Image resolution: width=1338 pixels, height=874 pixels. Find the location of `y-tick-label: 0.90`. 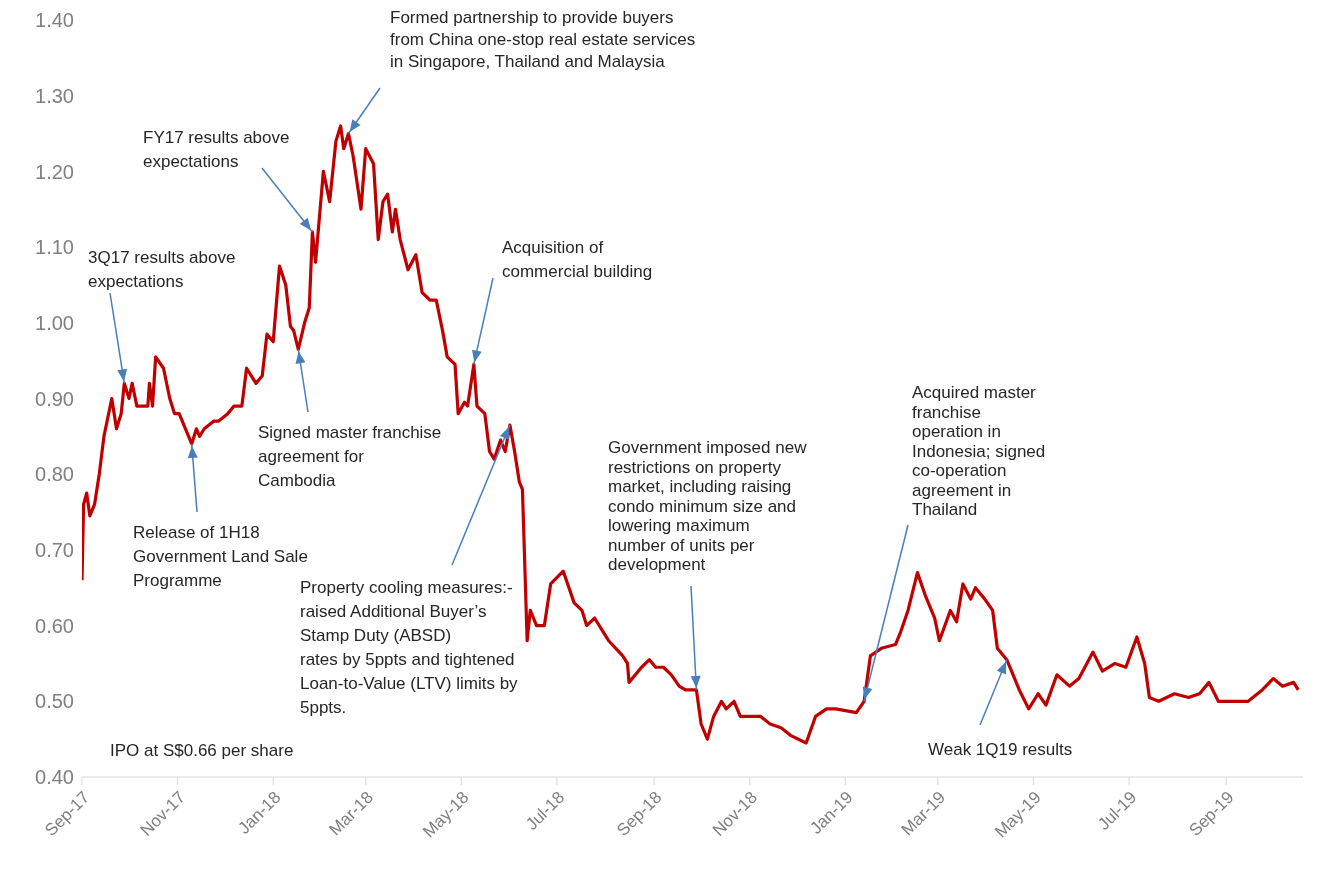

y-tick-label: 0.90 is located at coordinates (54, 398).